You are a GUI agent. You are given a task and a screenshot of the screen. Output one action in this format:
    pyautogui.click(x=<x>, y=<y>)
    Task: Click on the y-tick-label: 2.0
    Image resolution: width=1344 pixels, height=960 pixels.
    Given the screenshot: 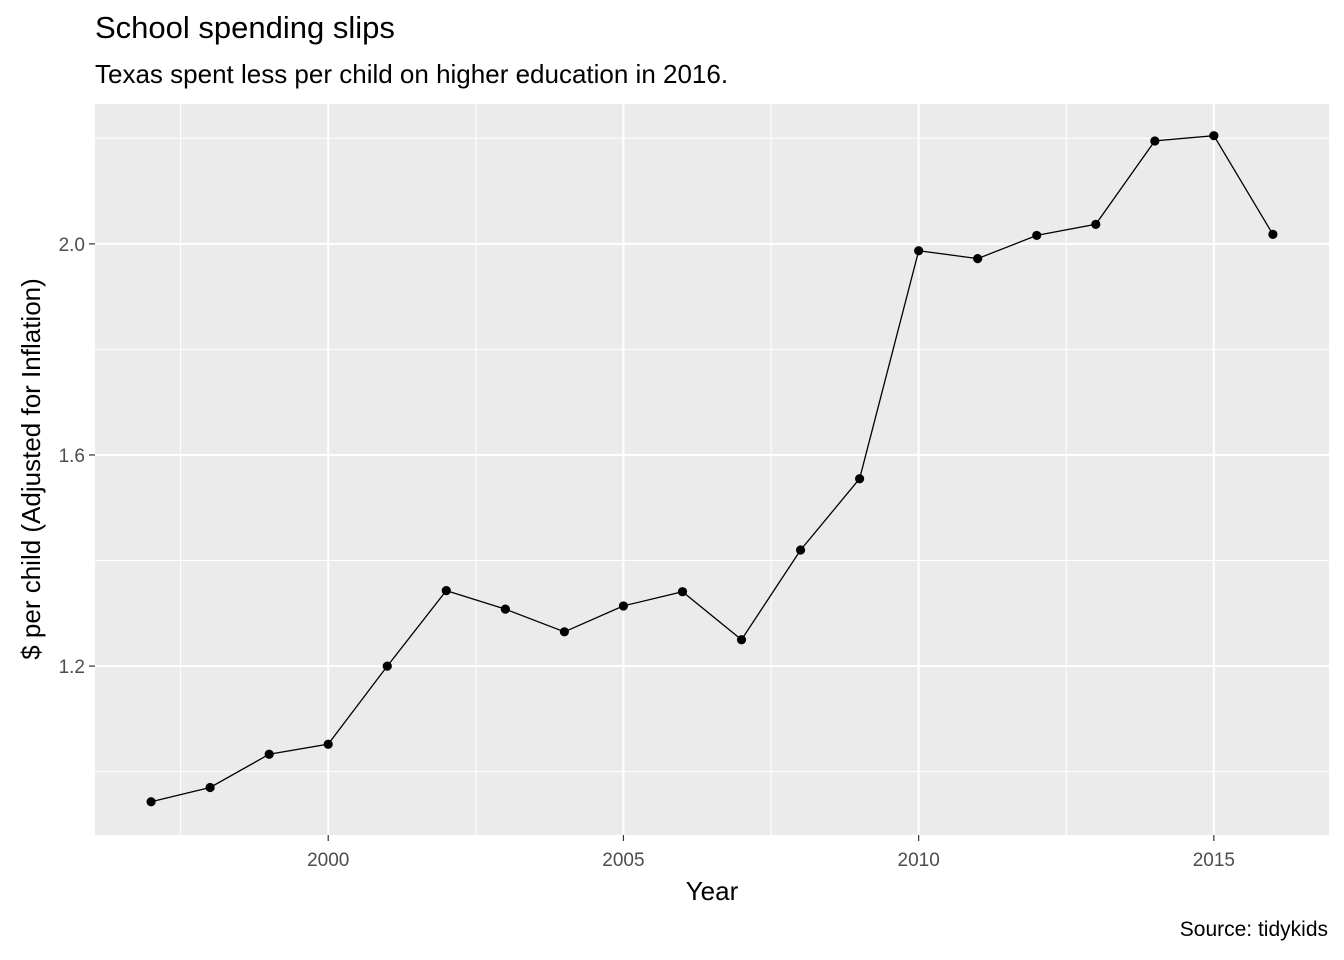 What is the action you would take?
    pyautogui.click(x=72, y=245)
    